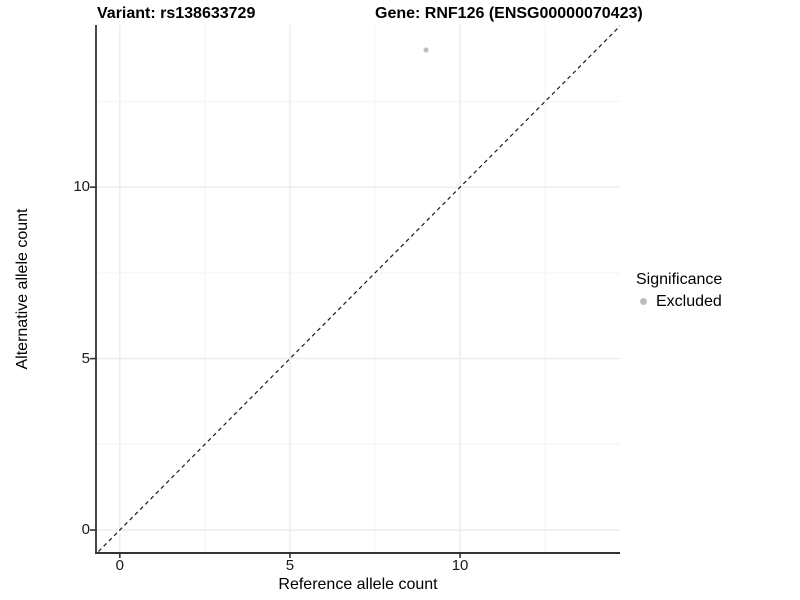 The image size is (800, 600). Describe the element at coordinates (689, 301) in the screenshot. I see `legend-item-label: Excluded` at that location.